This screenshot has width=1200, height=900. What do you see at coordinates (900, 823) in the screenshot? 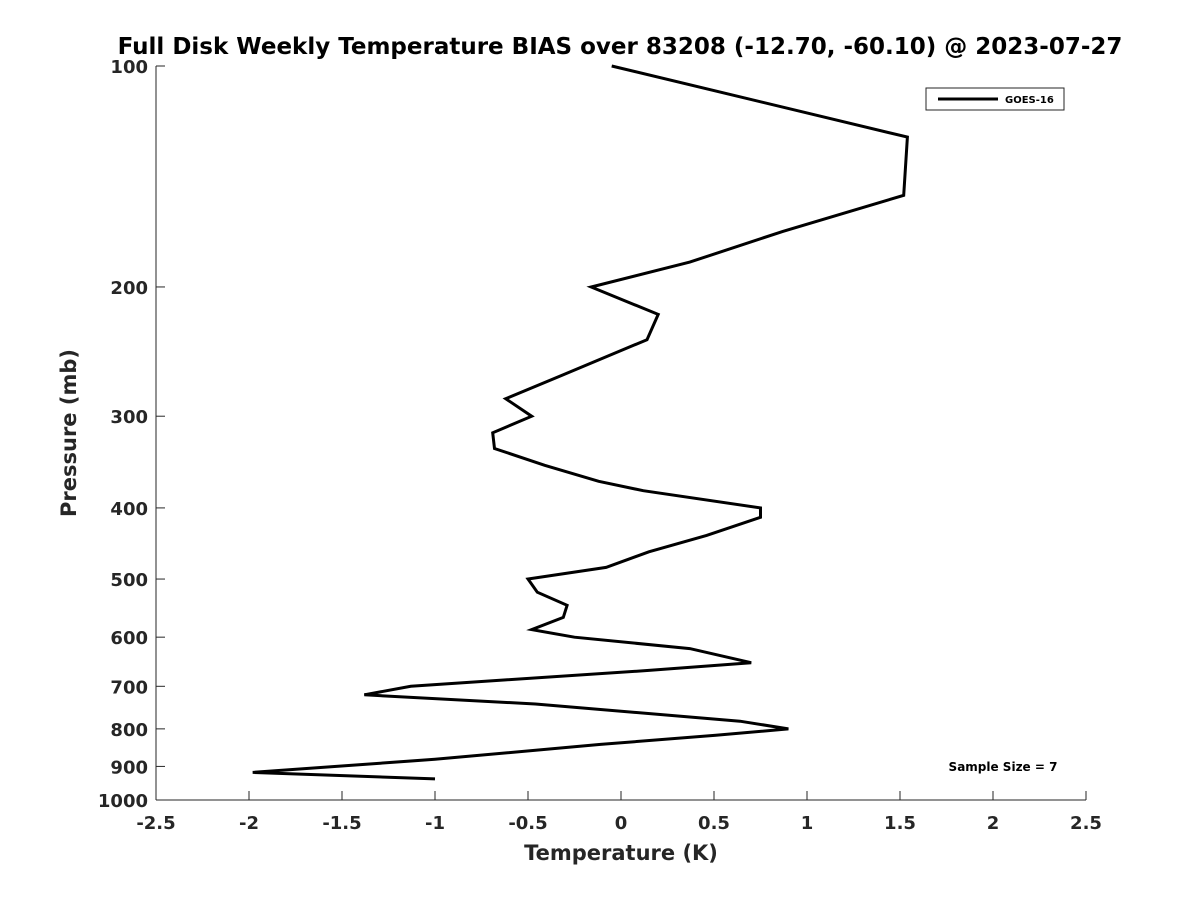
I see `x-tick-label: 1.5` at bounding box center [900, 823].